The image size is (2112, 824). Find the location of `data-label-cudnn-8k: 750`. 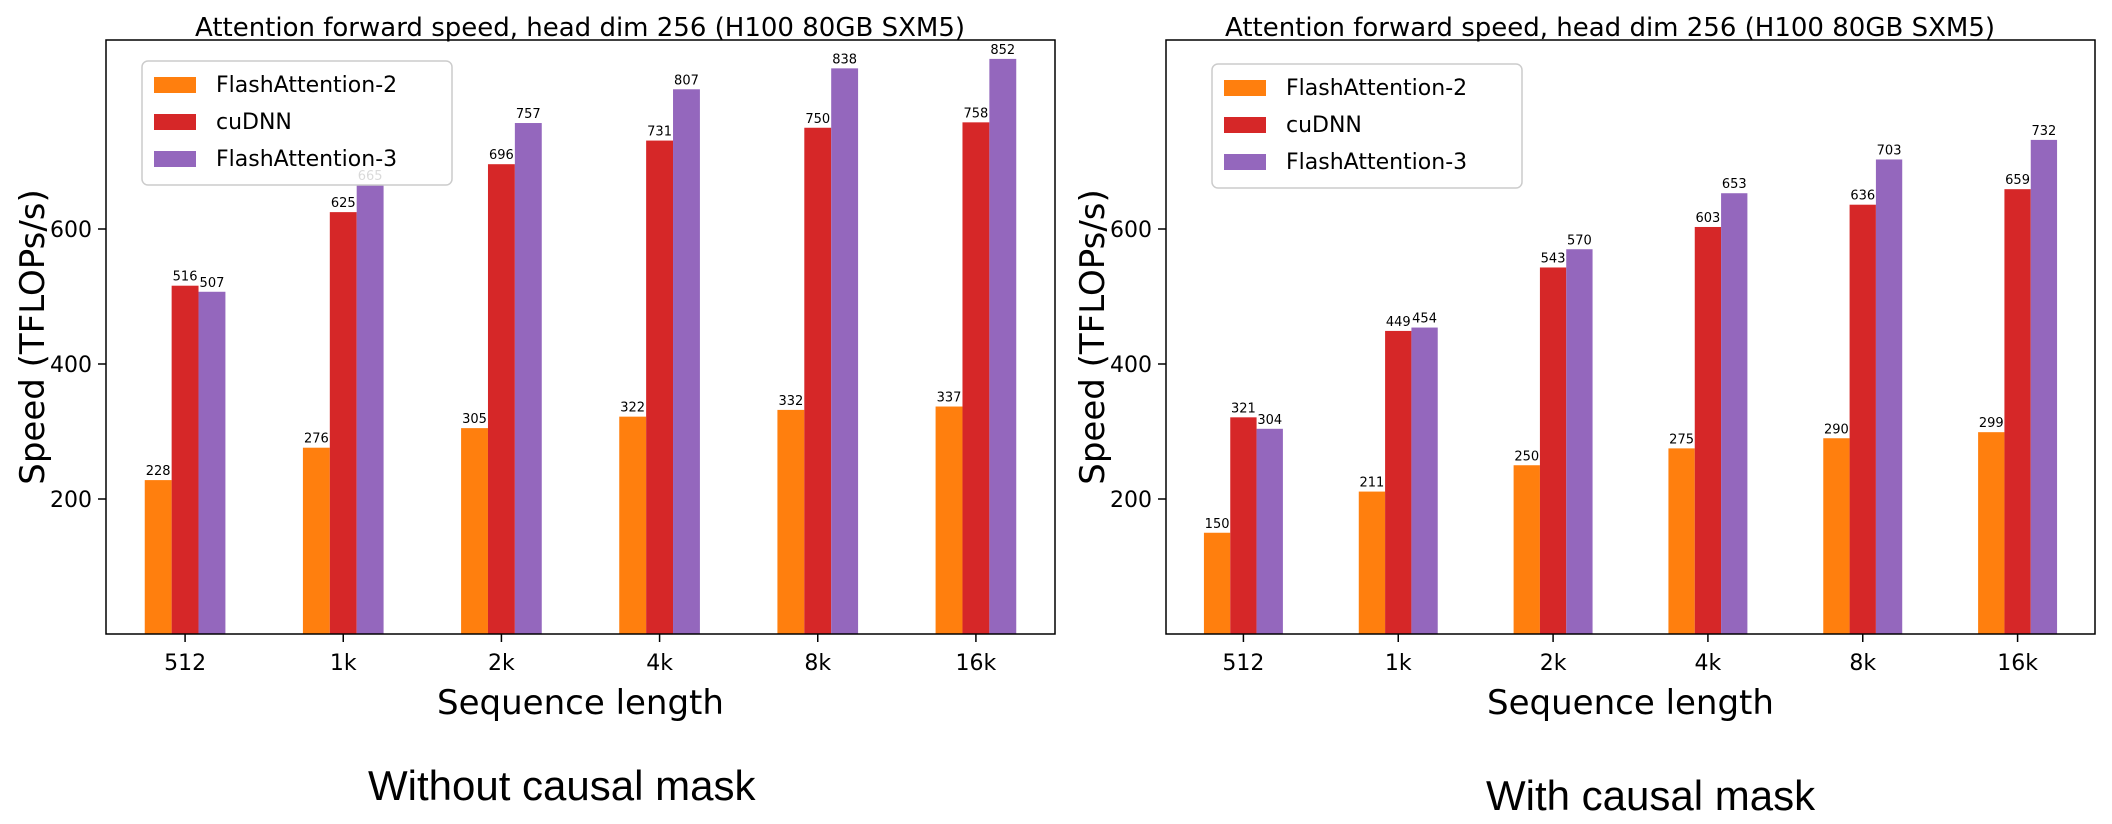

data-label-cudnn-8k: 750 is located at coordinates (817, 119).